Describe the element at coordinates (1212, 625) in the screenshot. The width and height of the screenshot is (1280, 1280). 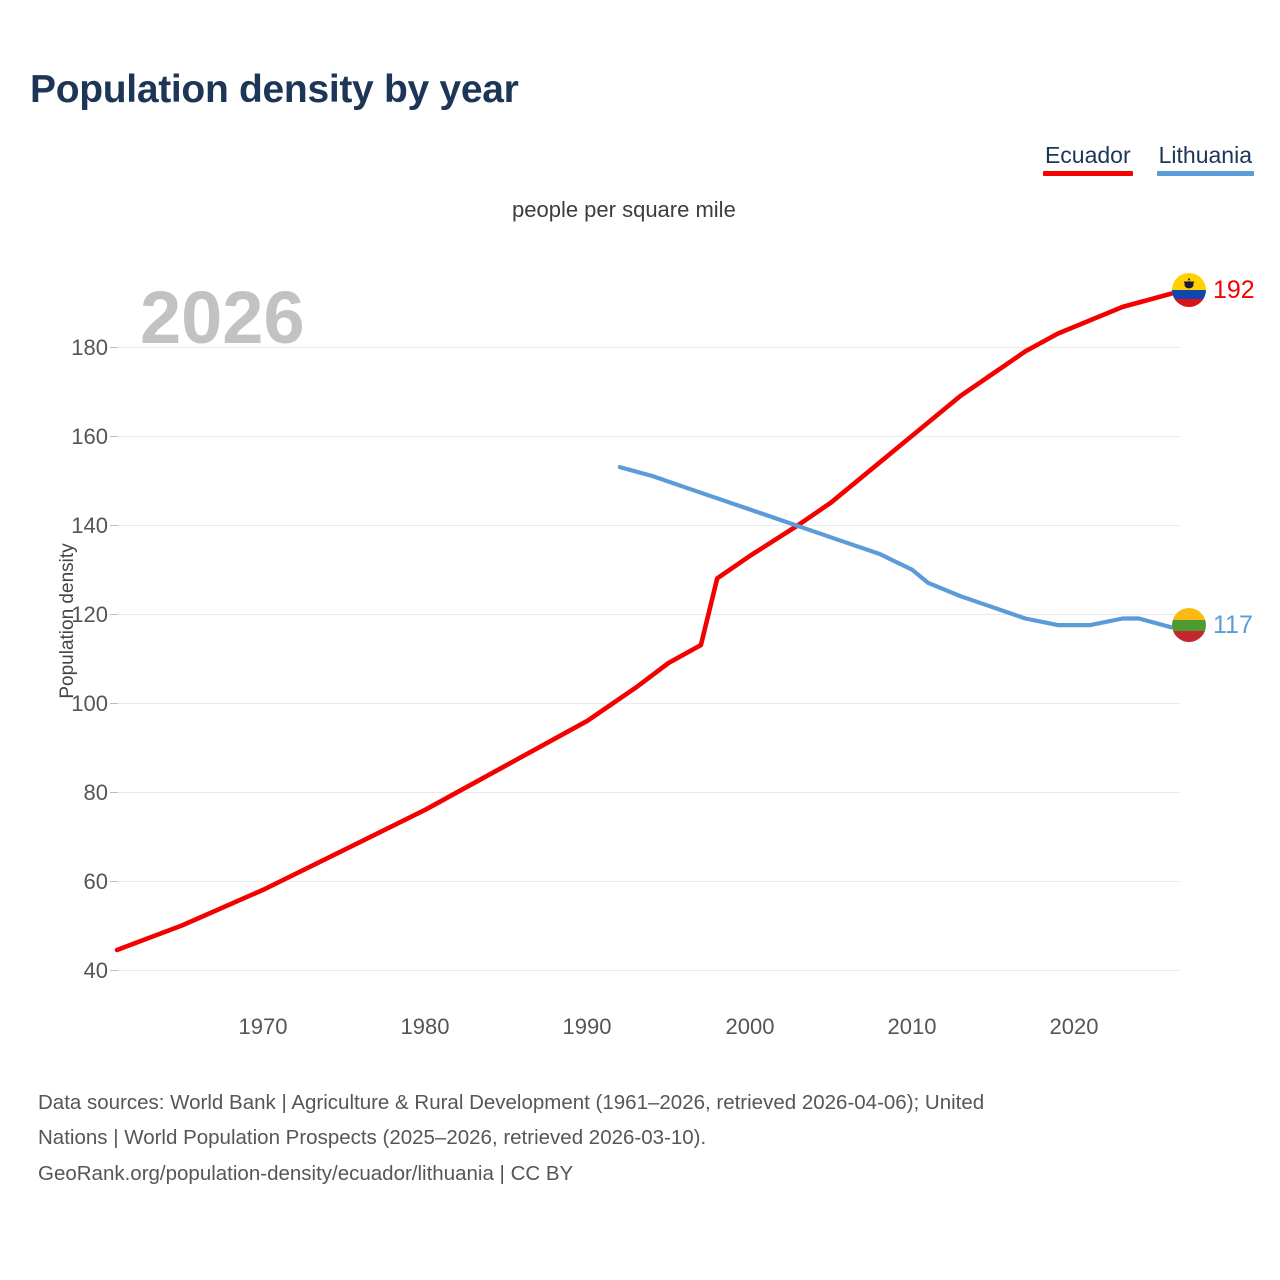
I see `end-marker-lithuania: 117` at that location.